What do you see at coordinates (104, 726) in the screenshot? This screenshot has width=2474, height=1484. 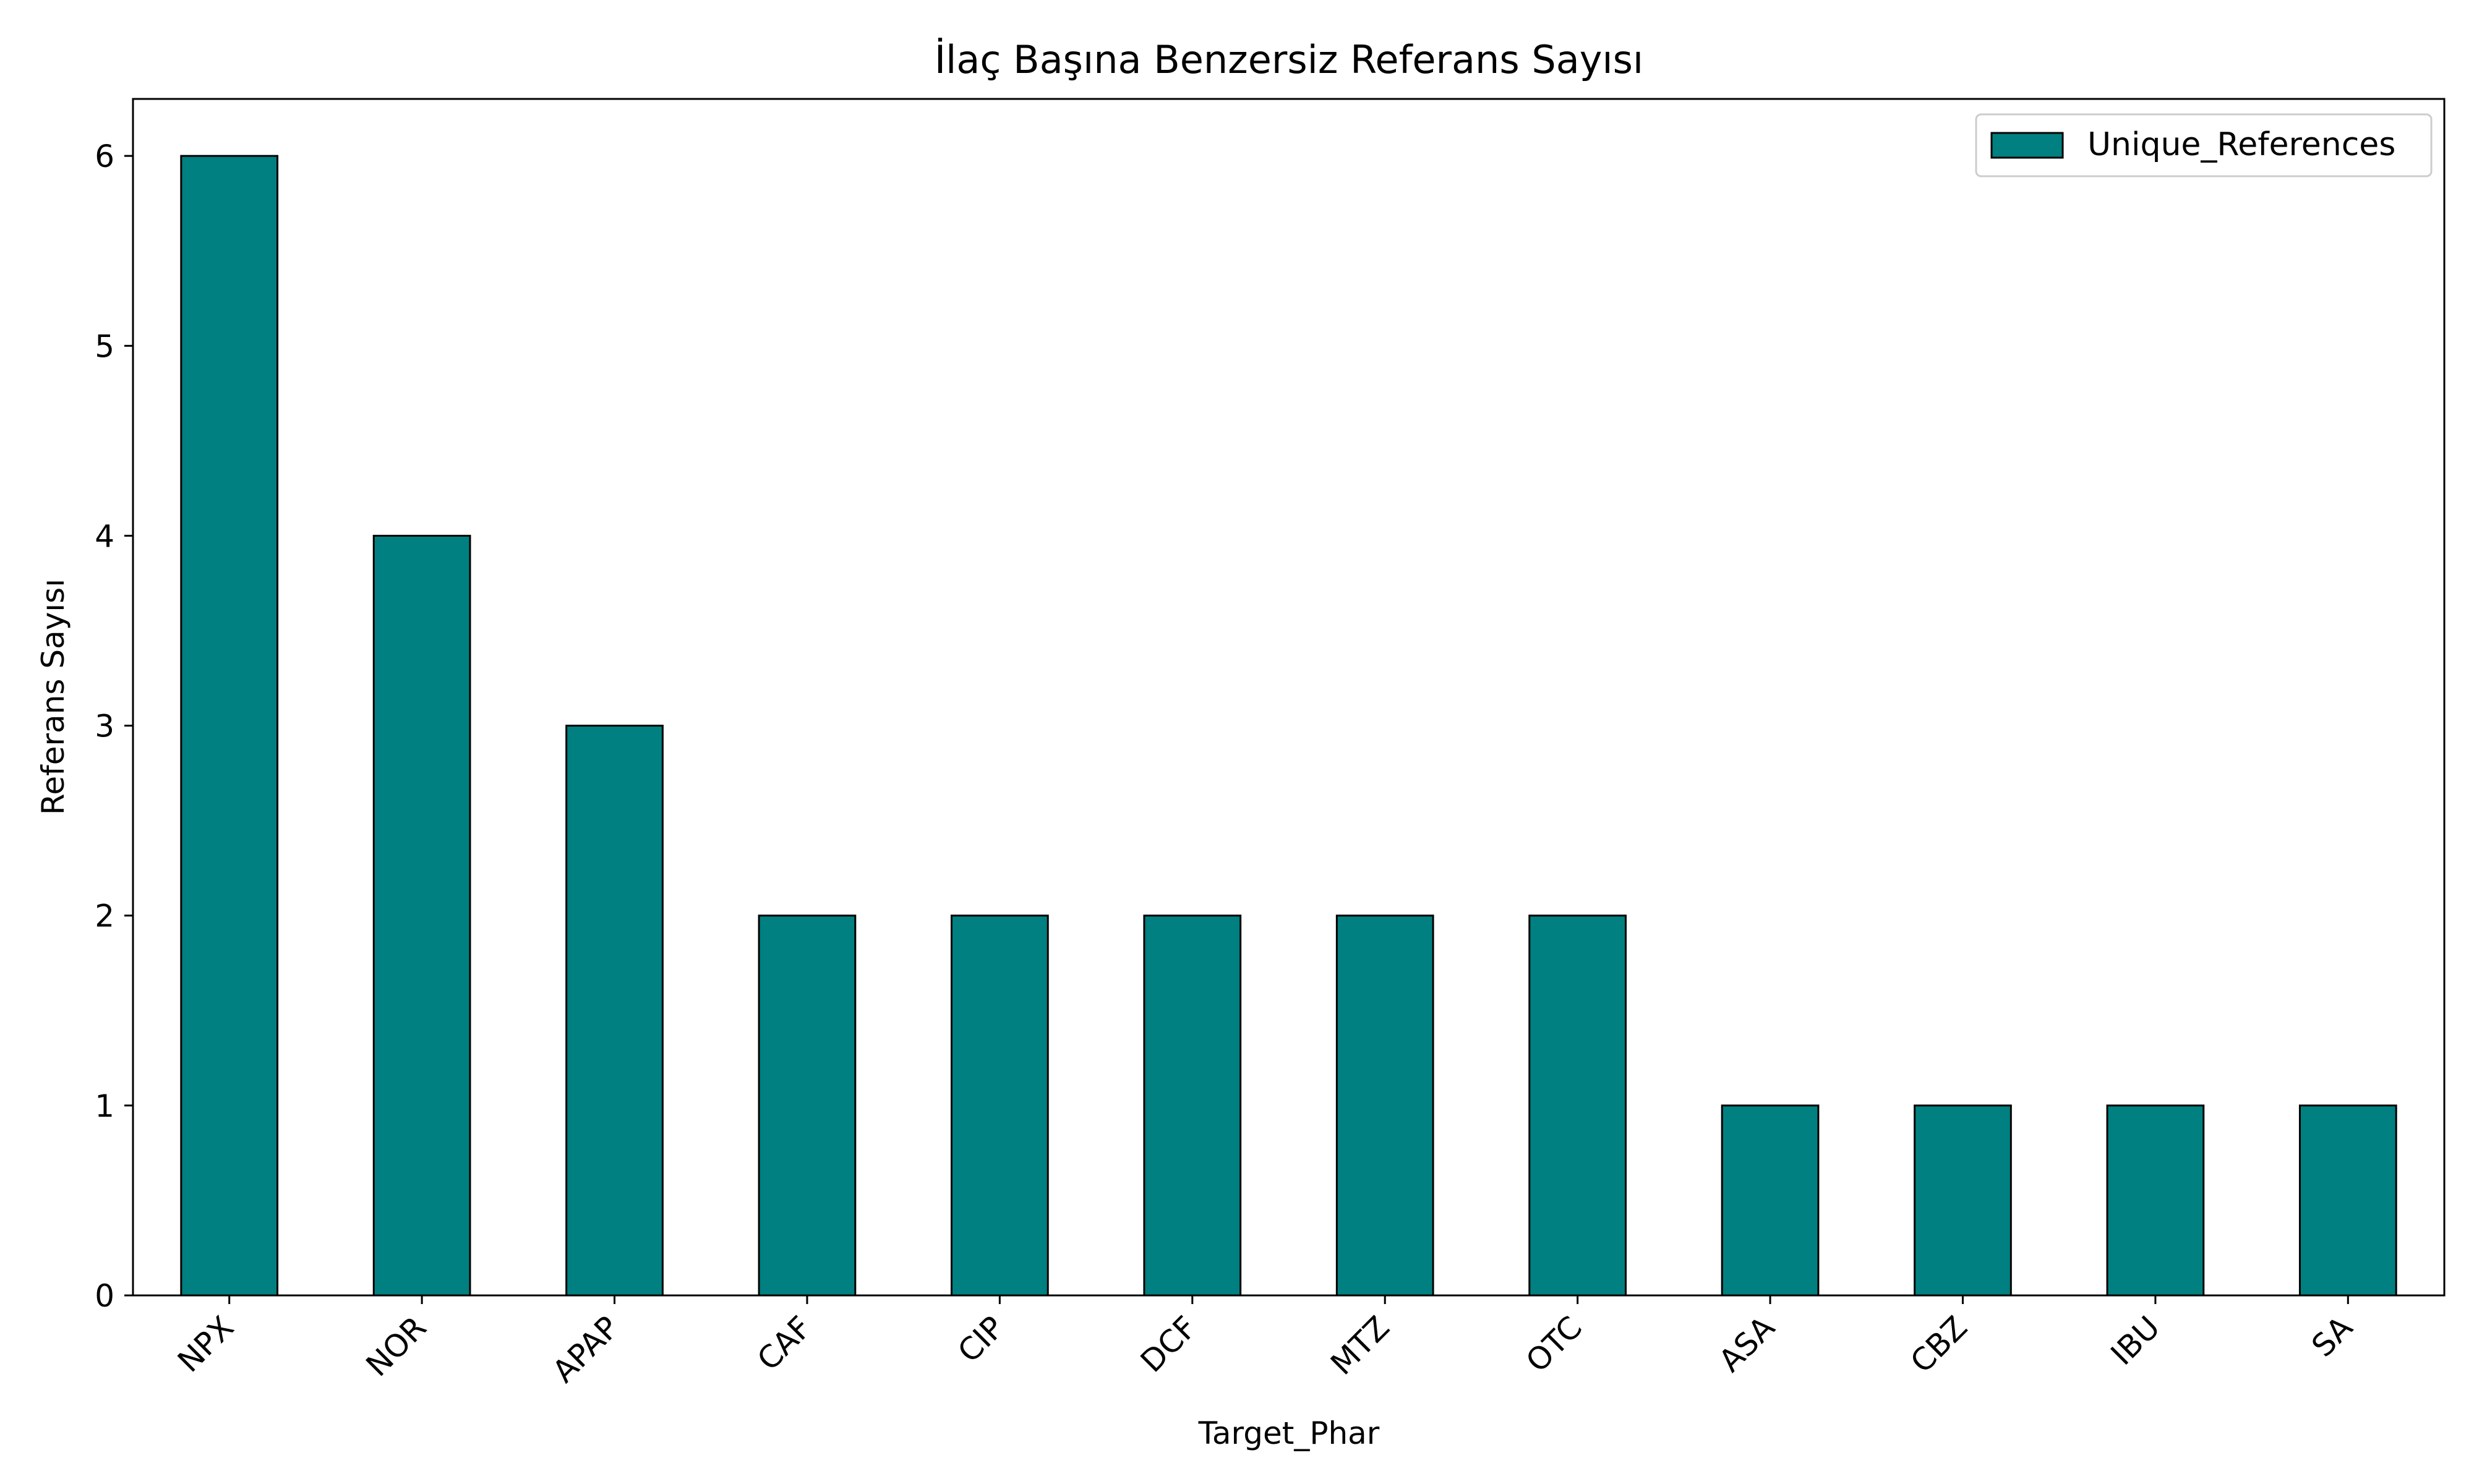 I see `y-tick-label: 3` at bounding box center [104, 726].